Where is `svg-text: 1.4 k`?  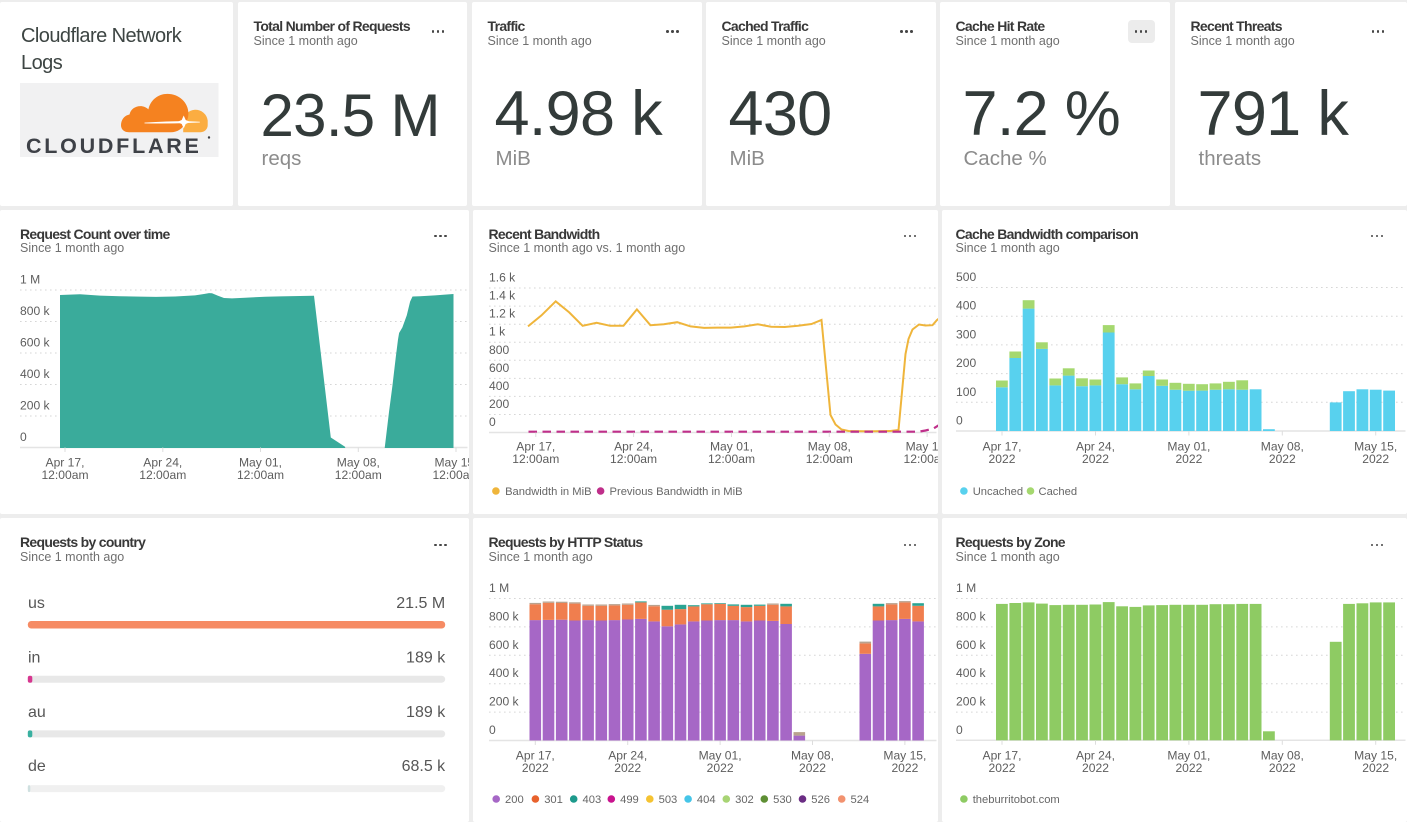
svg-text: 1.4 k is located at coordinates (502, 296).